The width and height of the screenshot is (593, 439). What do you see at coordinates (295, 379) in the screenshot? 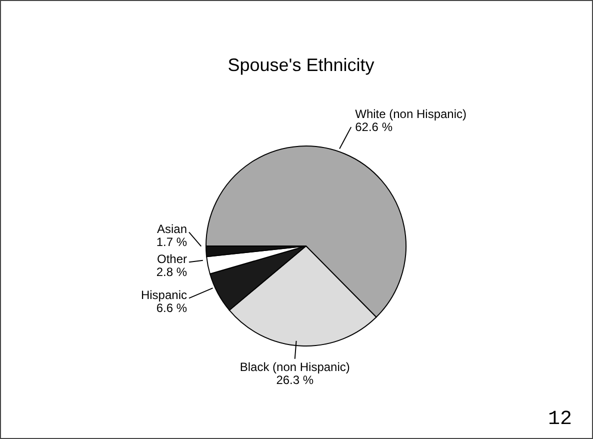
I see `data-label: 26.3 %` at bounding box center [295, 379].